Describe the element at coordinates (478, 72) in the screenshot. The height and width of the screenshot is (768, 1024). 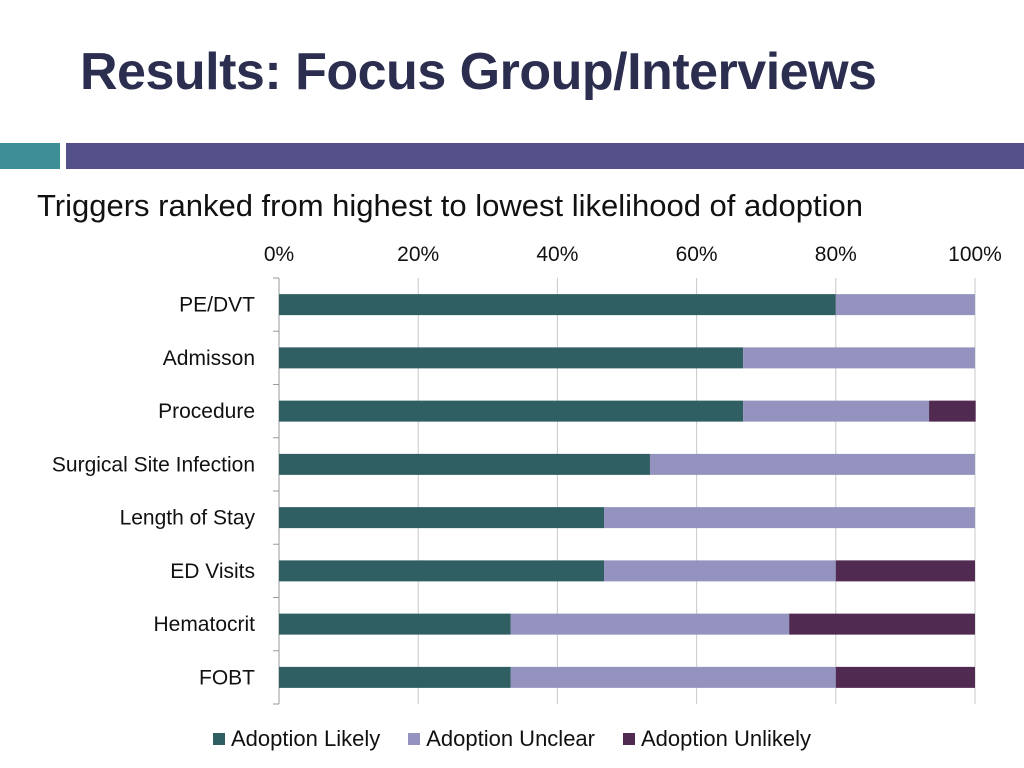
I see `slide-title: Results: Focus Group/Interviews` at that location.